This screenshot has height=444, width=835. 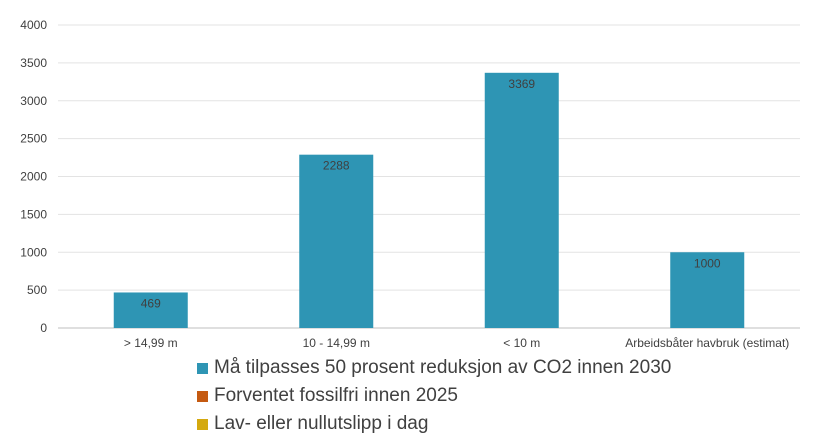 What do you see at coordinates (33, 101) in the screenshot?
I see `y-tick-label: 3000` at bounding box center [33, 101].